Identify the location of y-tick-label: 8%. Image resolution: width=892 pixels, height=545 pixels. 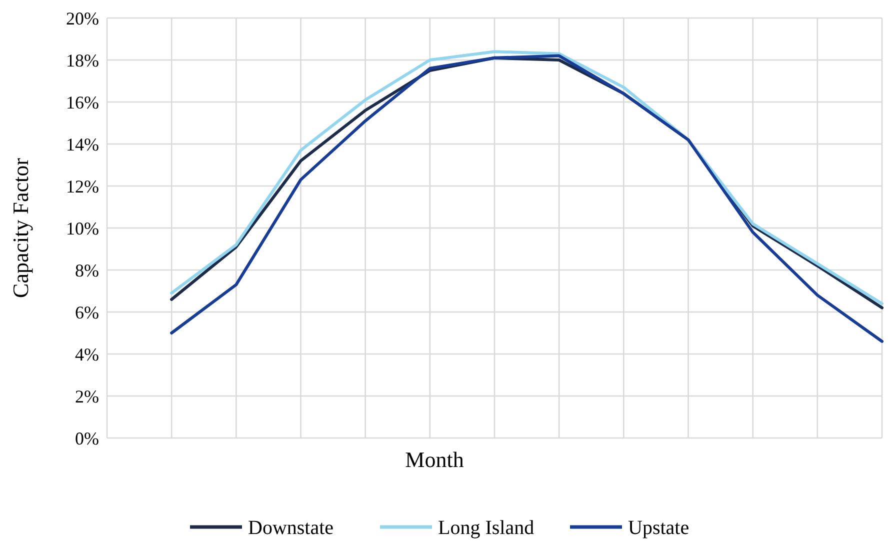
(87, 270).